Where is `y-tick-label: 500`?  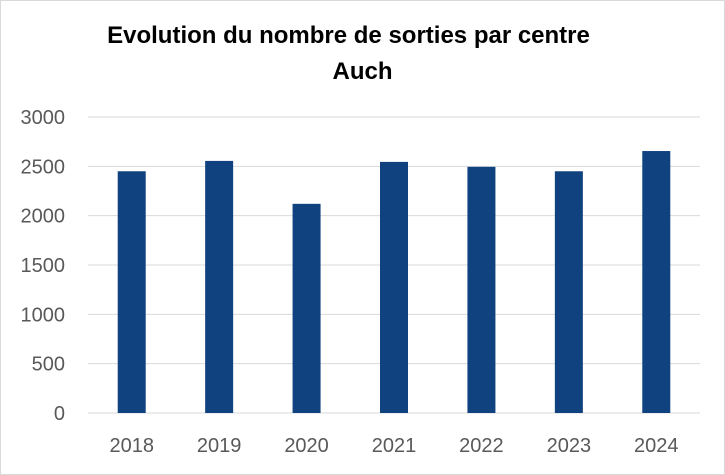 y-tick-label: 500 is located at coordinates (48, 365).